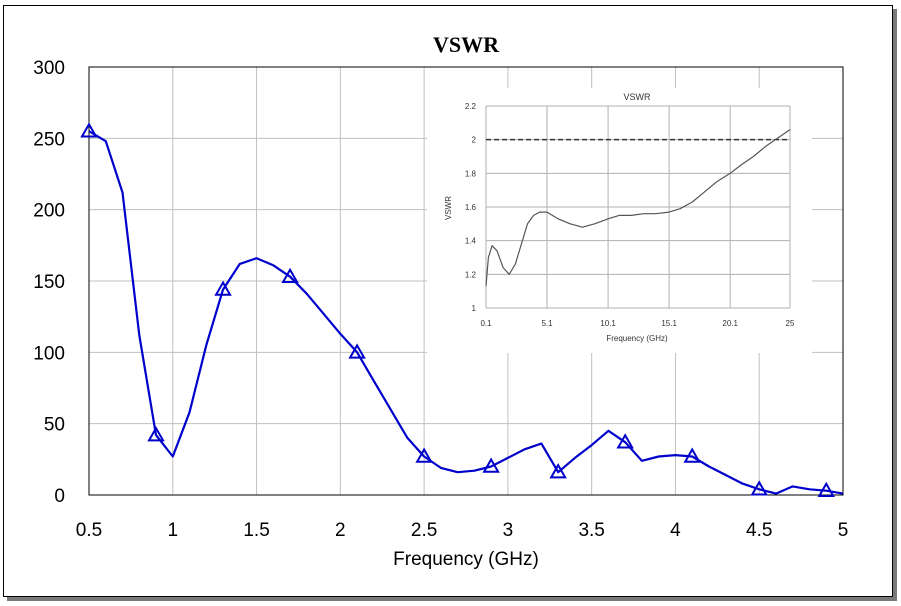 The width and height of the screenshot is (901, 606). What do you see at coordinates (790, 323) in the screenshot?
I see `inset-x-tick-label: 25` at bounding box center [790, 323].